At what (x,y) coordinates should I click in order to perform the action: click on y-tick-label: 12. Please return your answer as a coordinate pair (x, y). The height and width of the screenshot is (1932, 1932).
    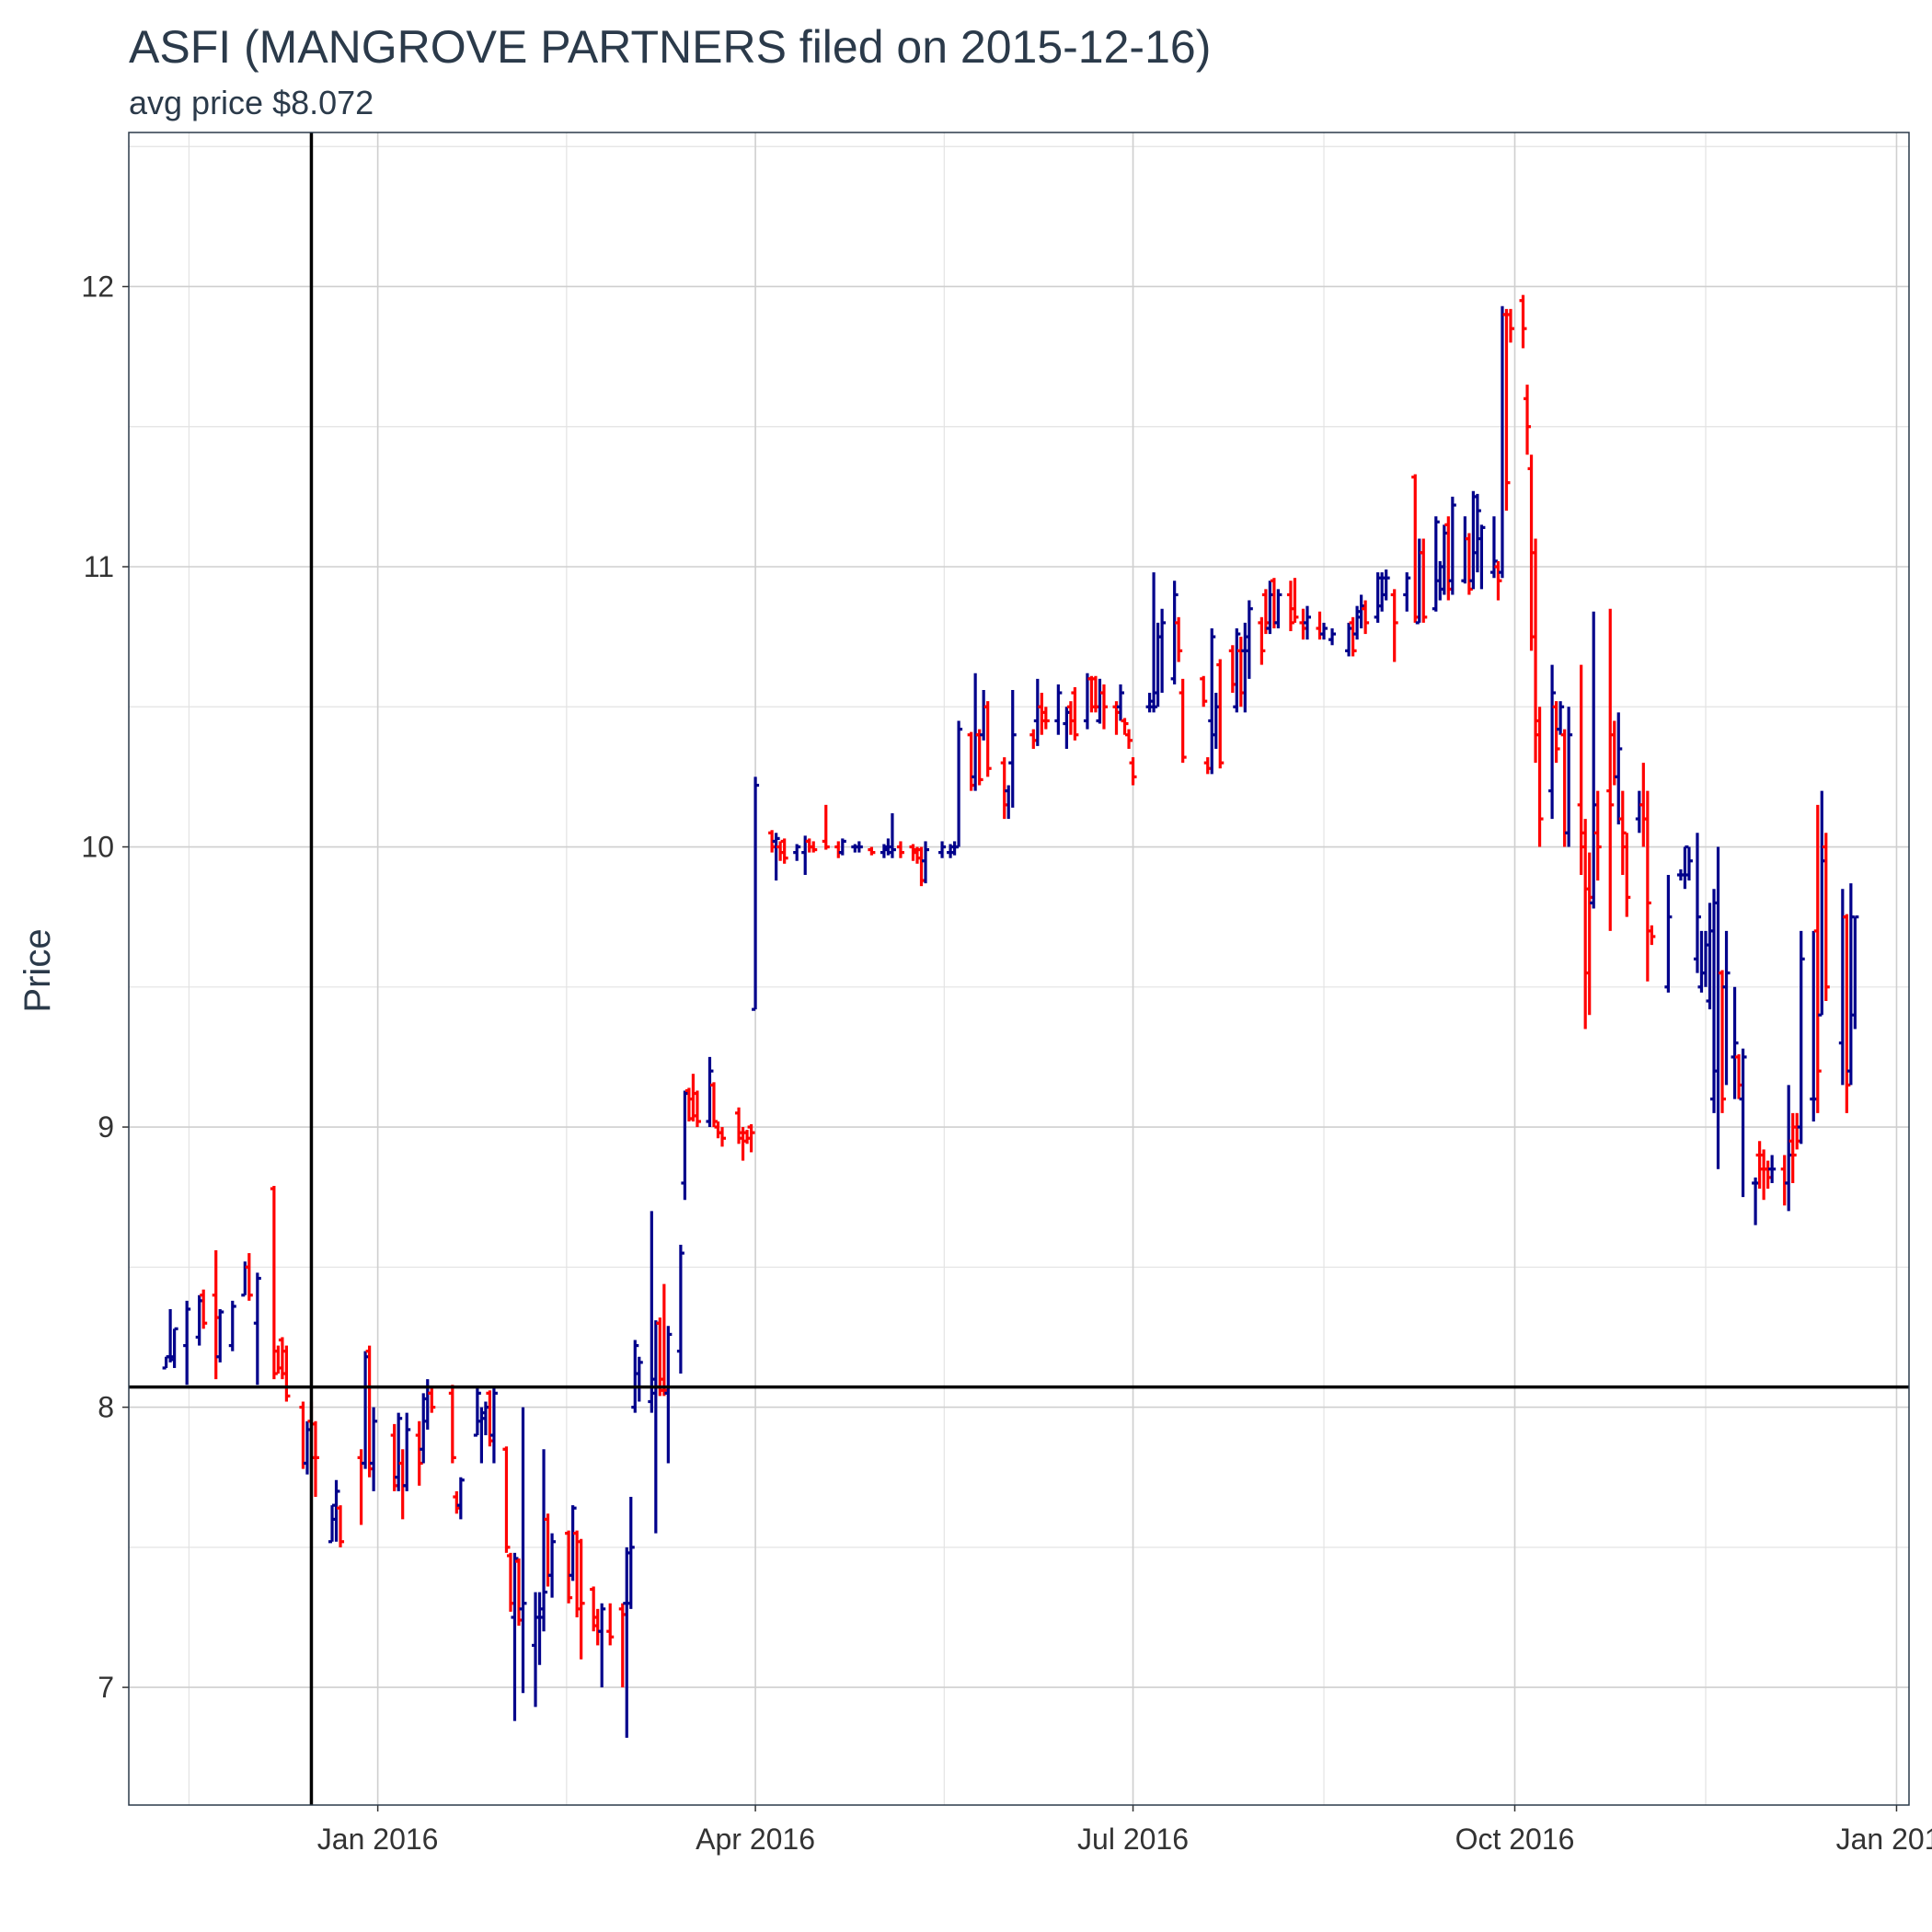
    Looking at the image, I should click on (97, 286).